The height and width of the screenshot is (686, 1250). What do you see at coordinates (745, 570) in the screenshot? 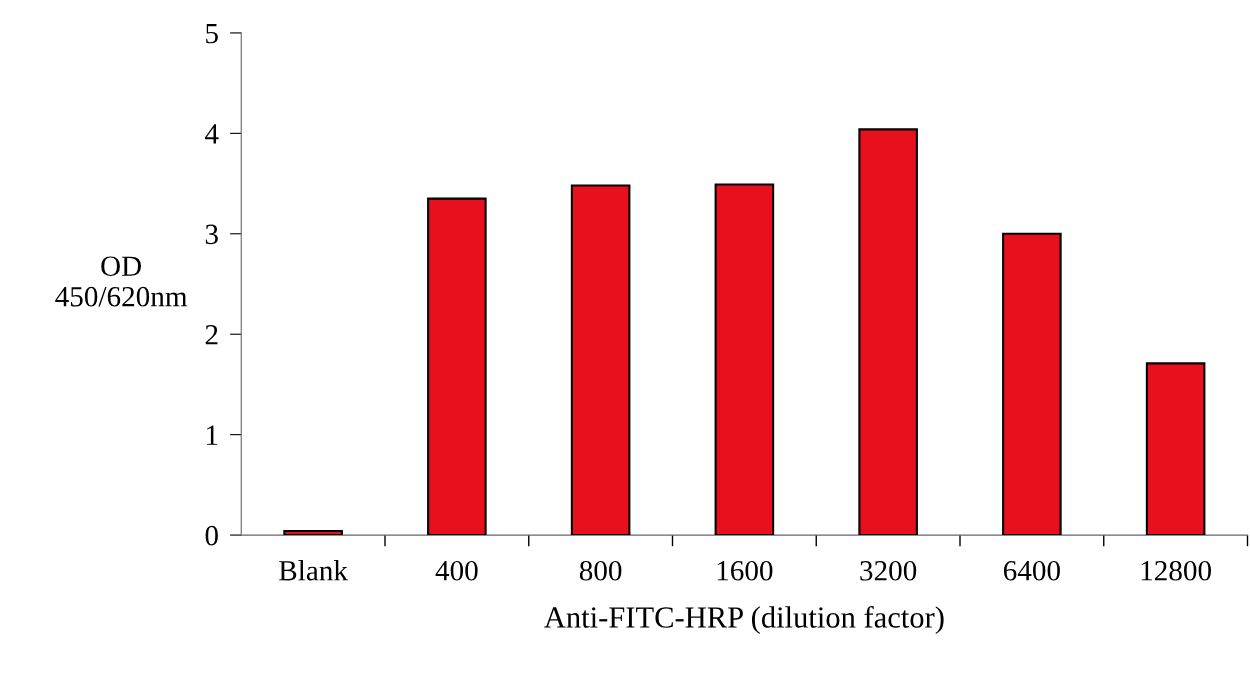
I see `x-tick-label: 1600` at bounding box center [745, 570].